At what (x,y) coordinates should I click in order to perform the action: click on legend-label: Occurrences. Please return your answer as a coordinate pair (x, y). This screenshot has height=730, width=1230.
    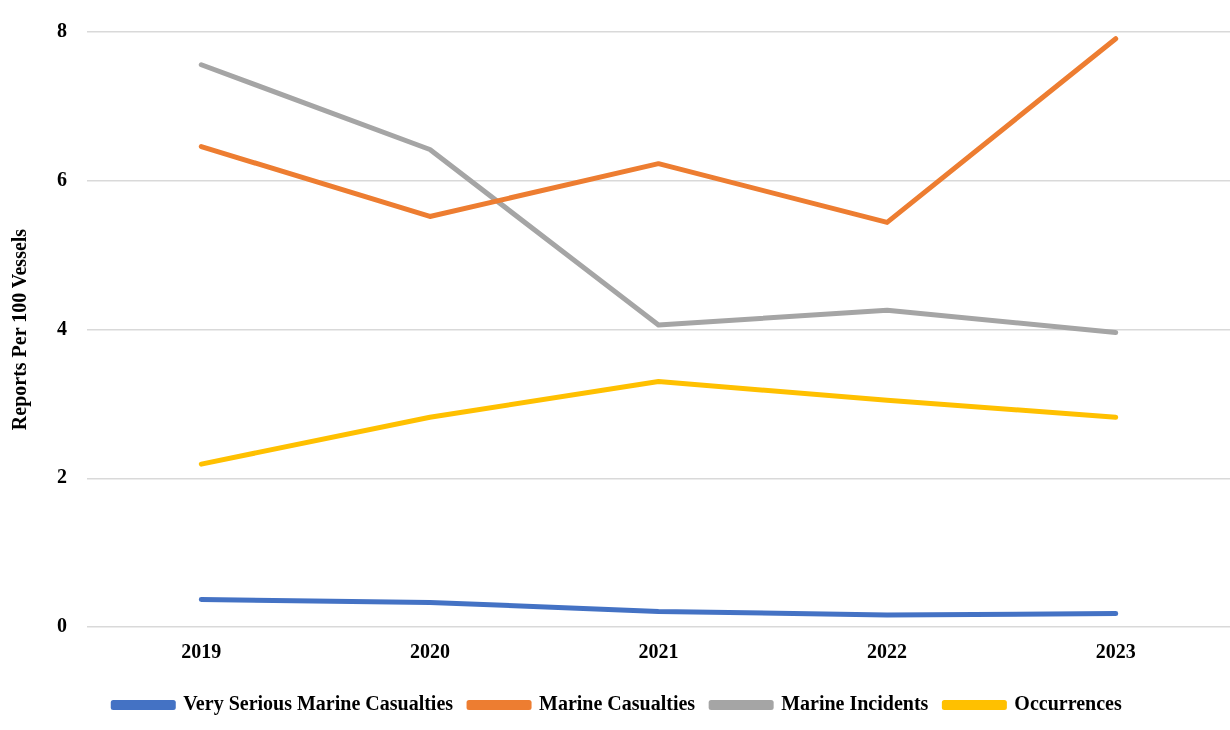
    Looking at the image, I should click on (1068, 703).